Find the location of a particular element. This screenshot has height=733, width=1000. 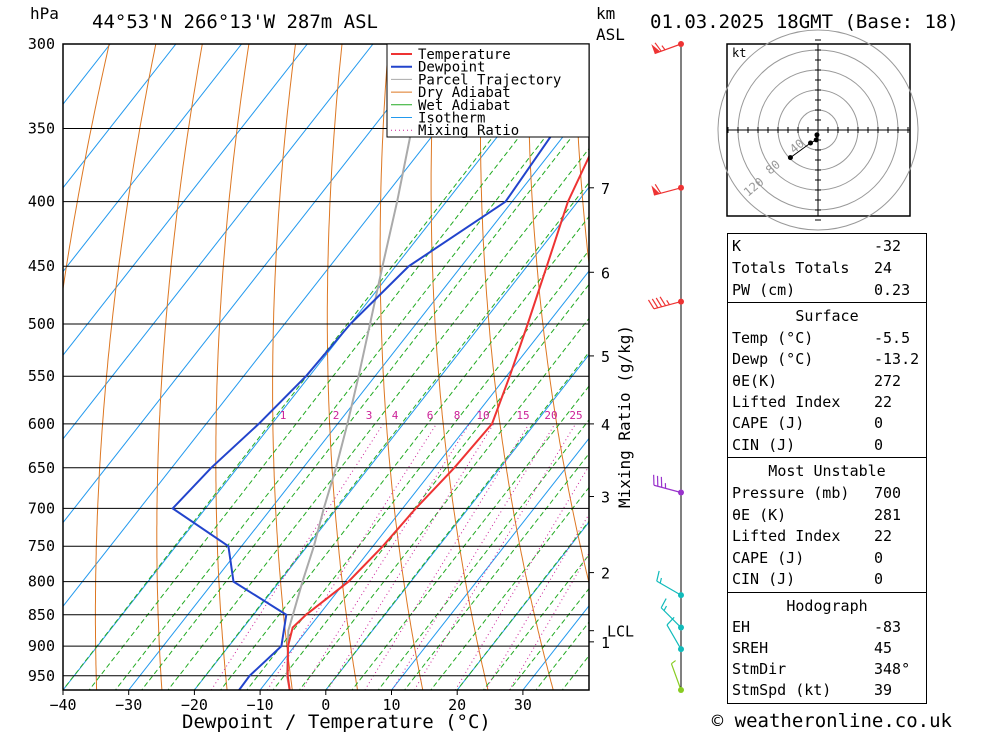

mu-pressure: Pressure (mb) 700 is located at coordinates (817, 493).